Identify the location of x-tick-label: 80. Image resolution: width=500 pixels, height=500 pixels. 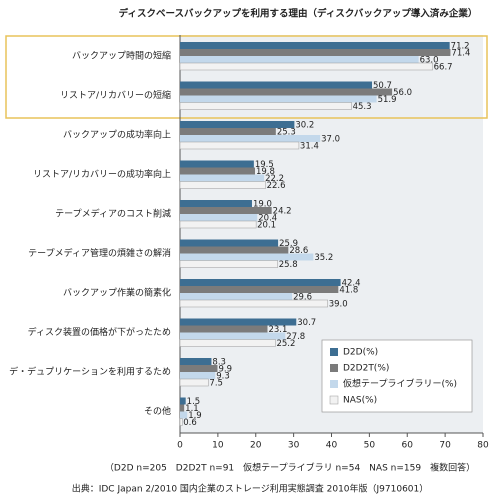
(483, 446).